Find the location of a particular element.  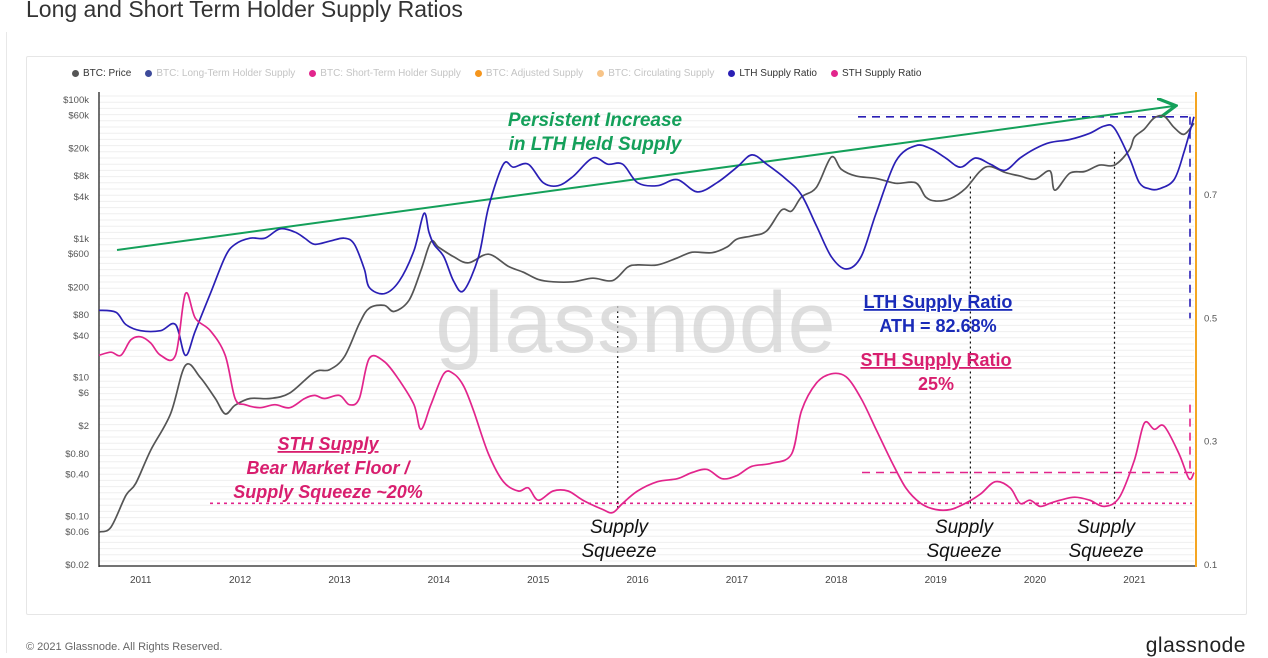

squeeze-label-1-word2: Squeeze is located at coordinates (618, 551).